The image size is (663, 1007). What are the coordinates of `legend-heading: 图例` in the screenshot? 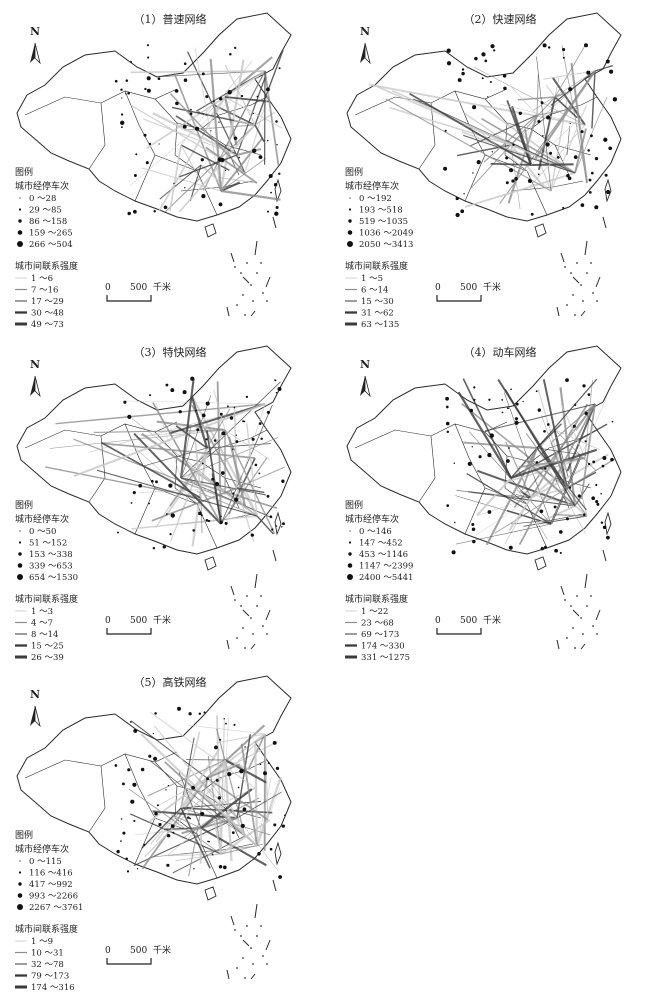 It's located at (354, 505).